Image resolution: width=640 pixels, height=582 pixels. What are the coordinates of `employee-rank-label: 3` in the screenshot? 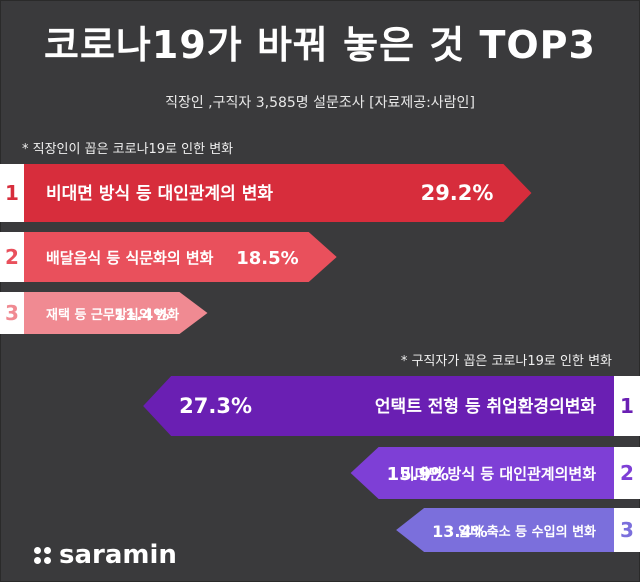 It's located at (12, 313).